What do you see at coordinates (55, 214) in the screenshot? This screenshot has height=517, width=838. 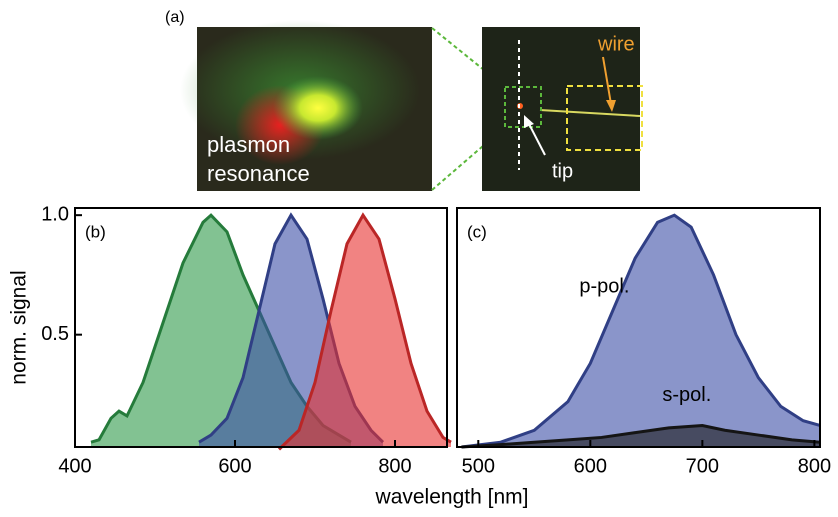 I see `y-tick-label: 1.0` at bounding box center [55, 214].